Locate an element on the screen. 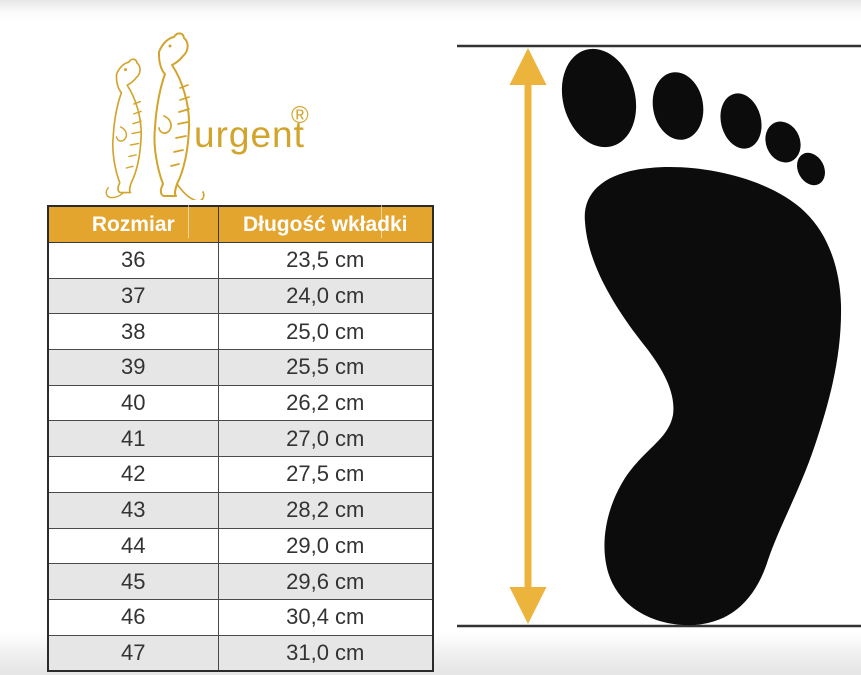  size-table-header: Rozmiar Długość wkładki is located at coordinates (240, 224).